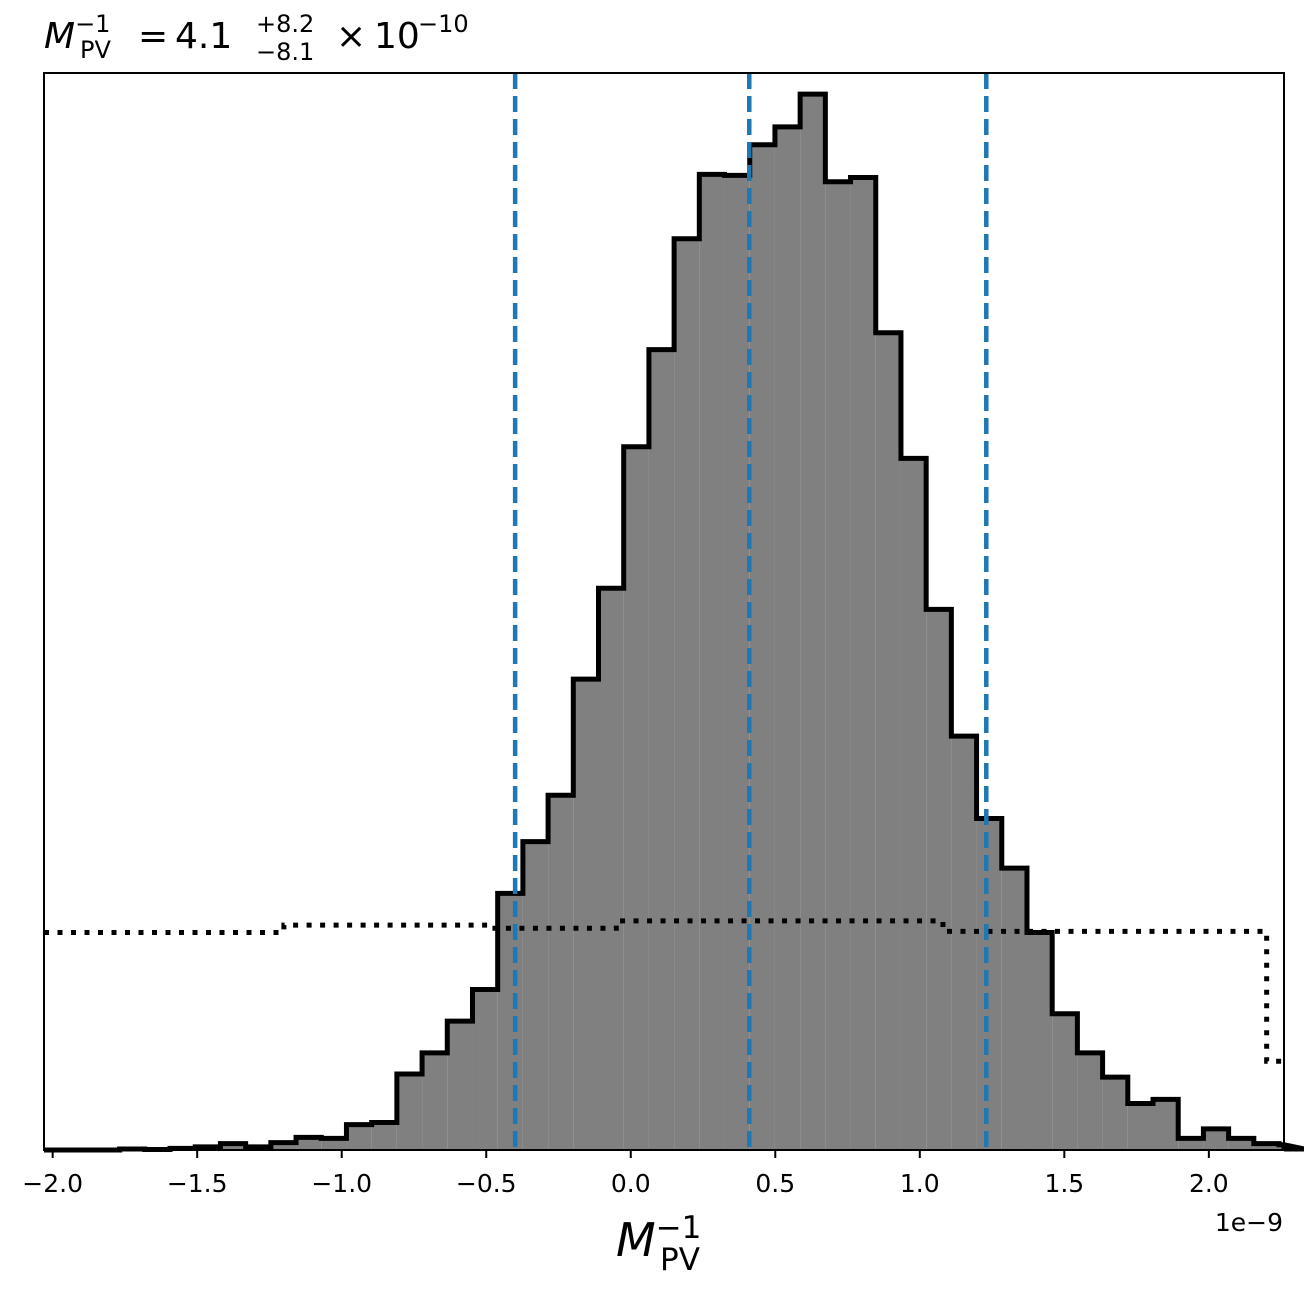 Image resolution: width=1304 pixels, height=1293 pixels. Describe the element at coordinates (285, 24) in the screenshot. I see `title-upper: +8.2` at that location.